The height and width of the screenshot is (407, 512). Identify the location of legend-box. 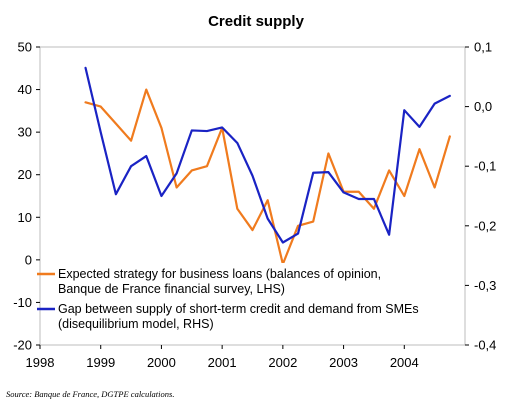
(221, 299).